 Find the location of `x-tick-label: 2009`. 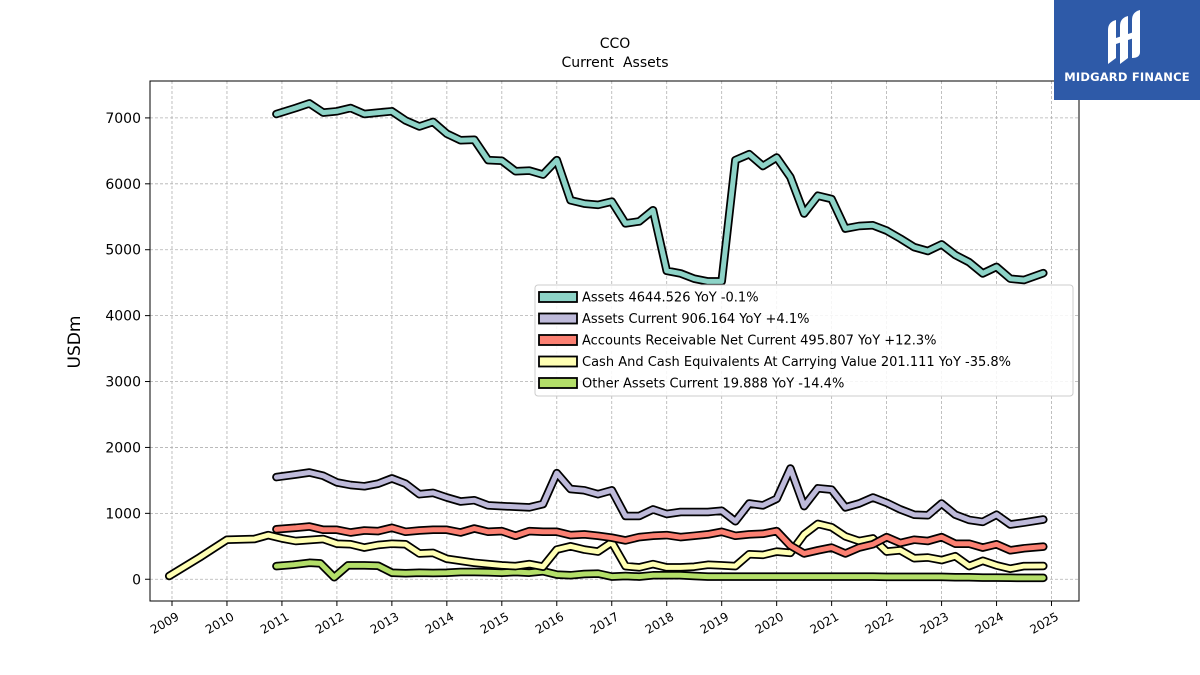

x-tick-label: 2009 is located at coordinates (164, 622).